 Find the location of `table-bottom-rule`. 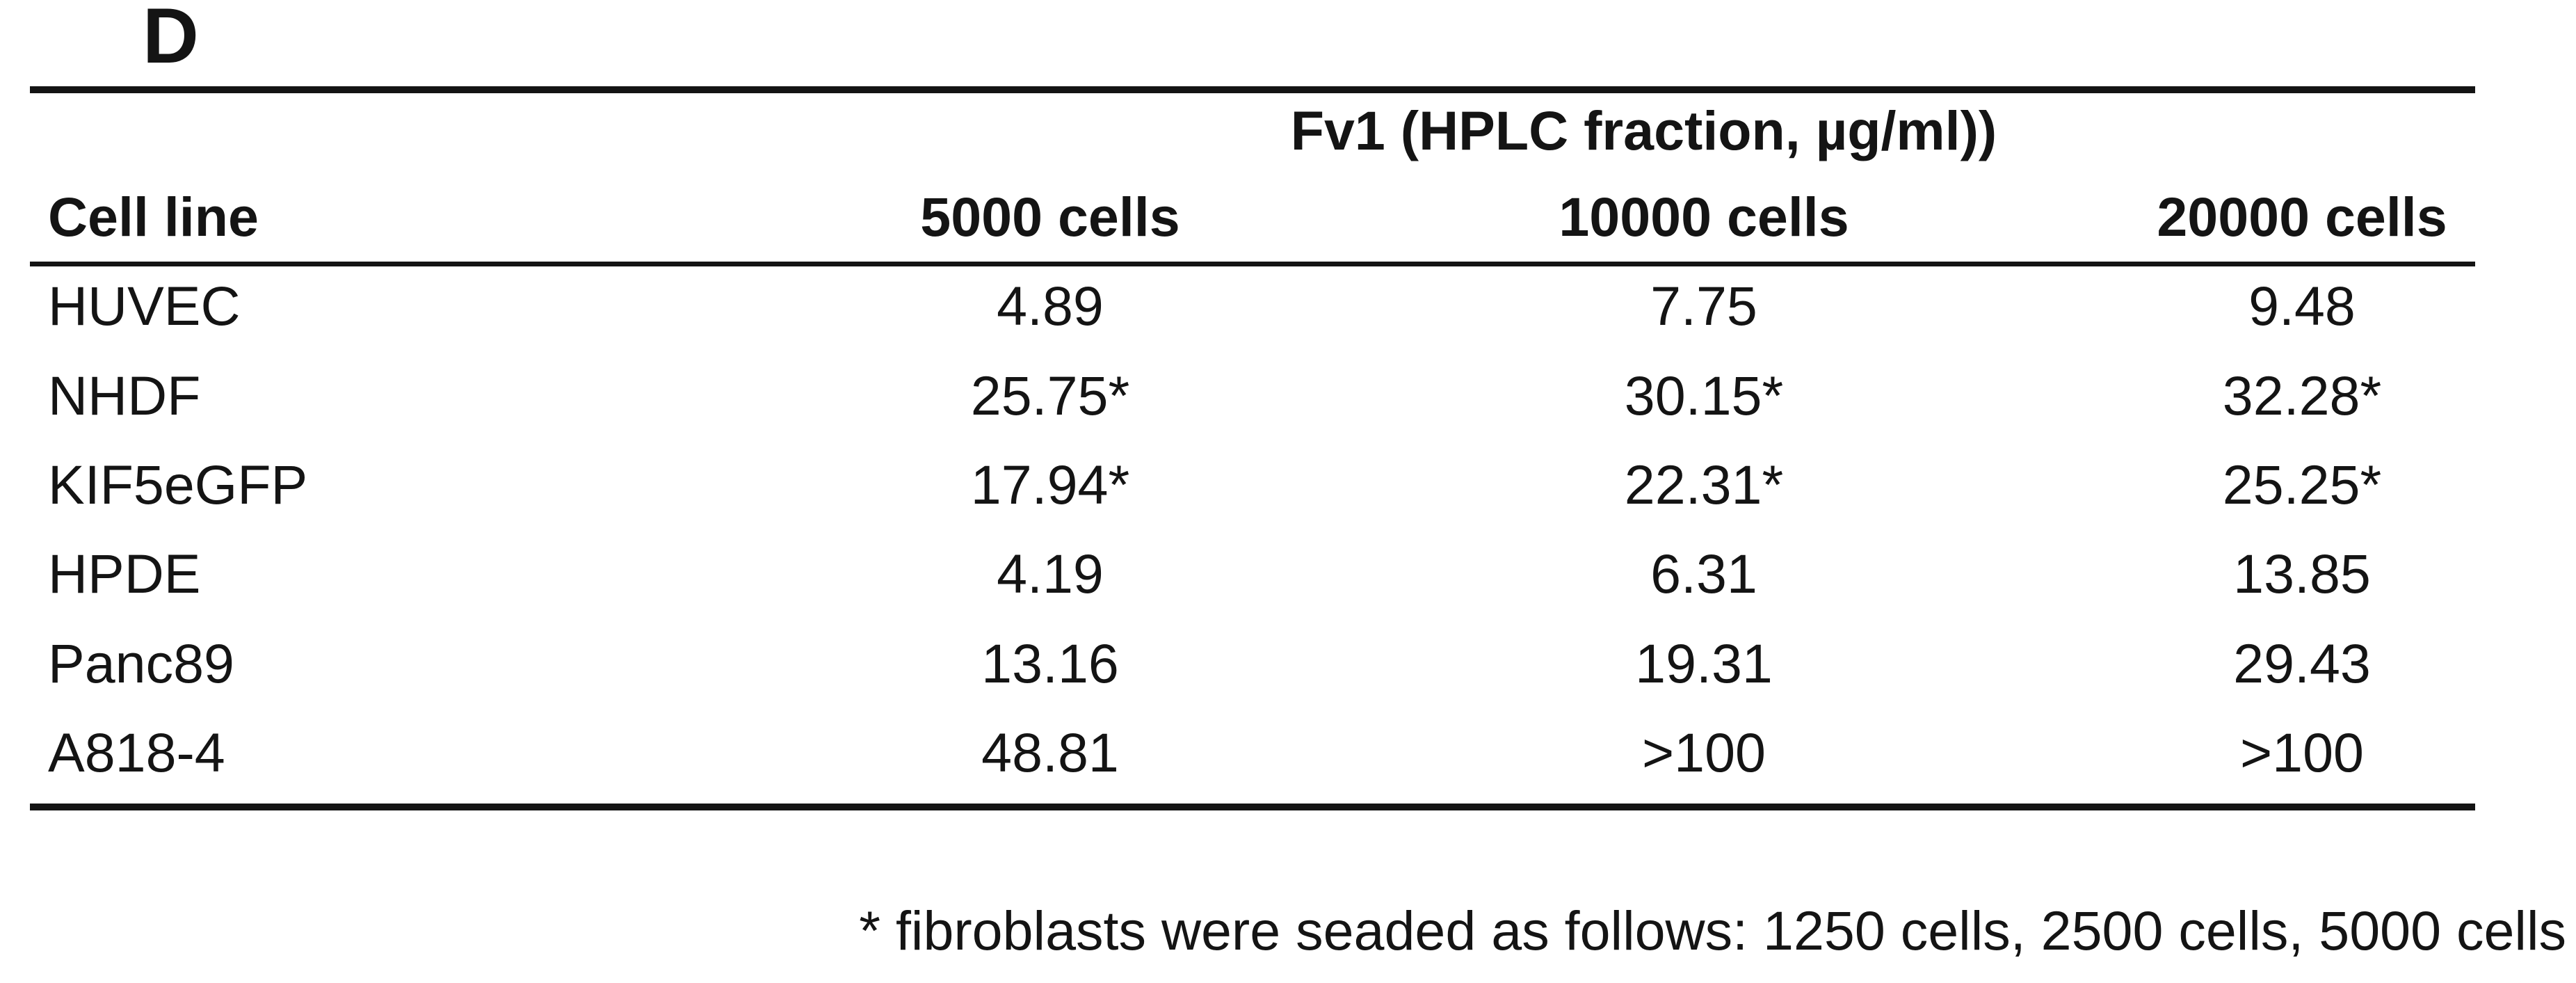

table-bottom-rule is located at coordinates (1253, 807).